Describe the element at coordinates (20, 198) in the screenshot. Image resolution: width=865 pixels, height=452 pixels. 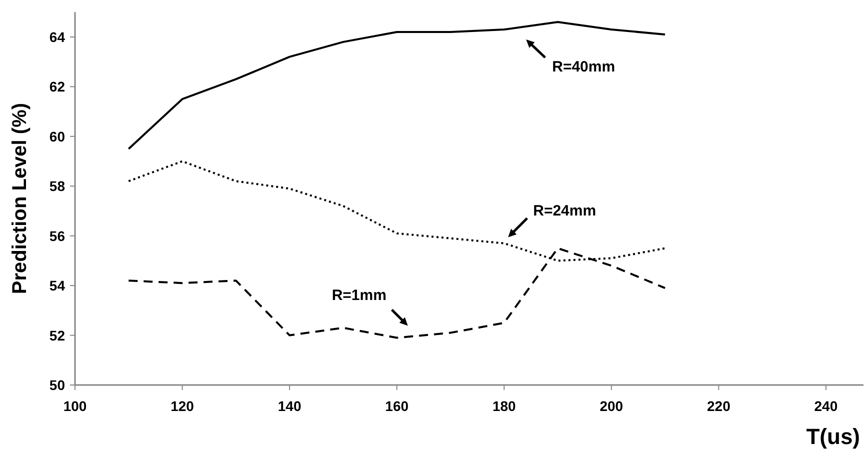
I see `y-axis-title: Prediction Level (%)` at that location.